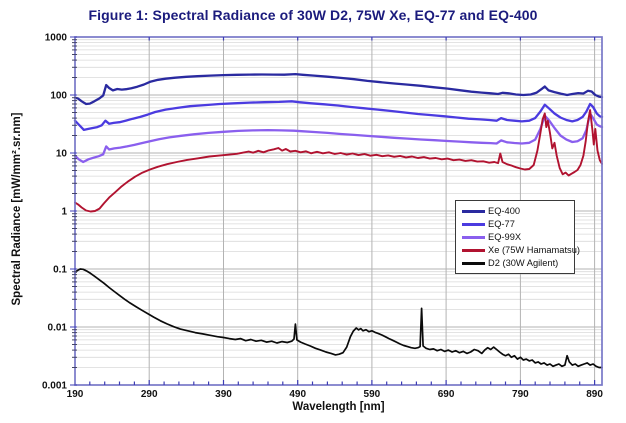 The width and height of the screenshot is (626, 423). Describe the element at coordinates (75, 394) in the screenshot. I see `x-tick-label: 190` at that location.